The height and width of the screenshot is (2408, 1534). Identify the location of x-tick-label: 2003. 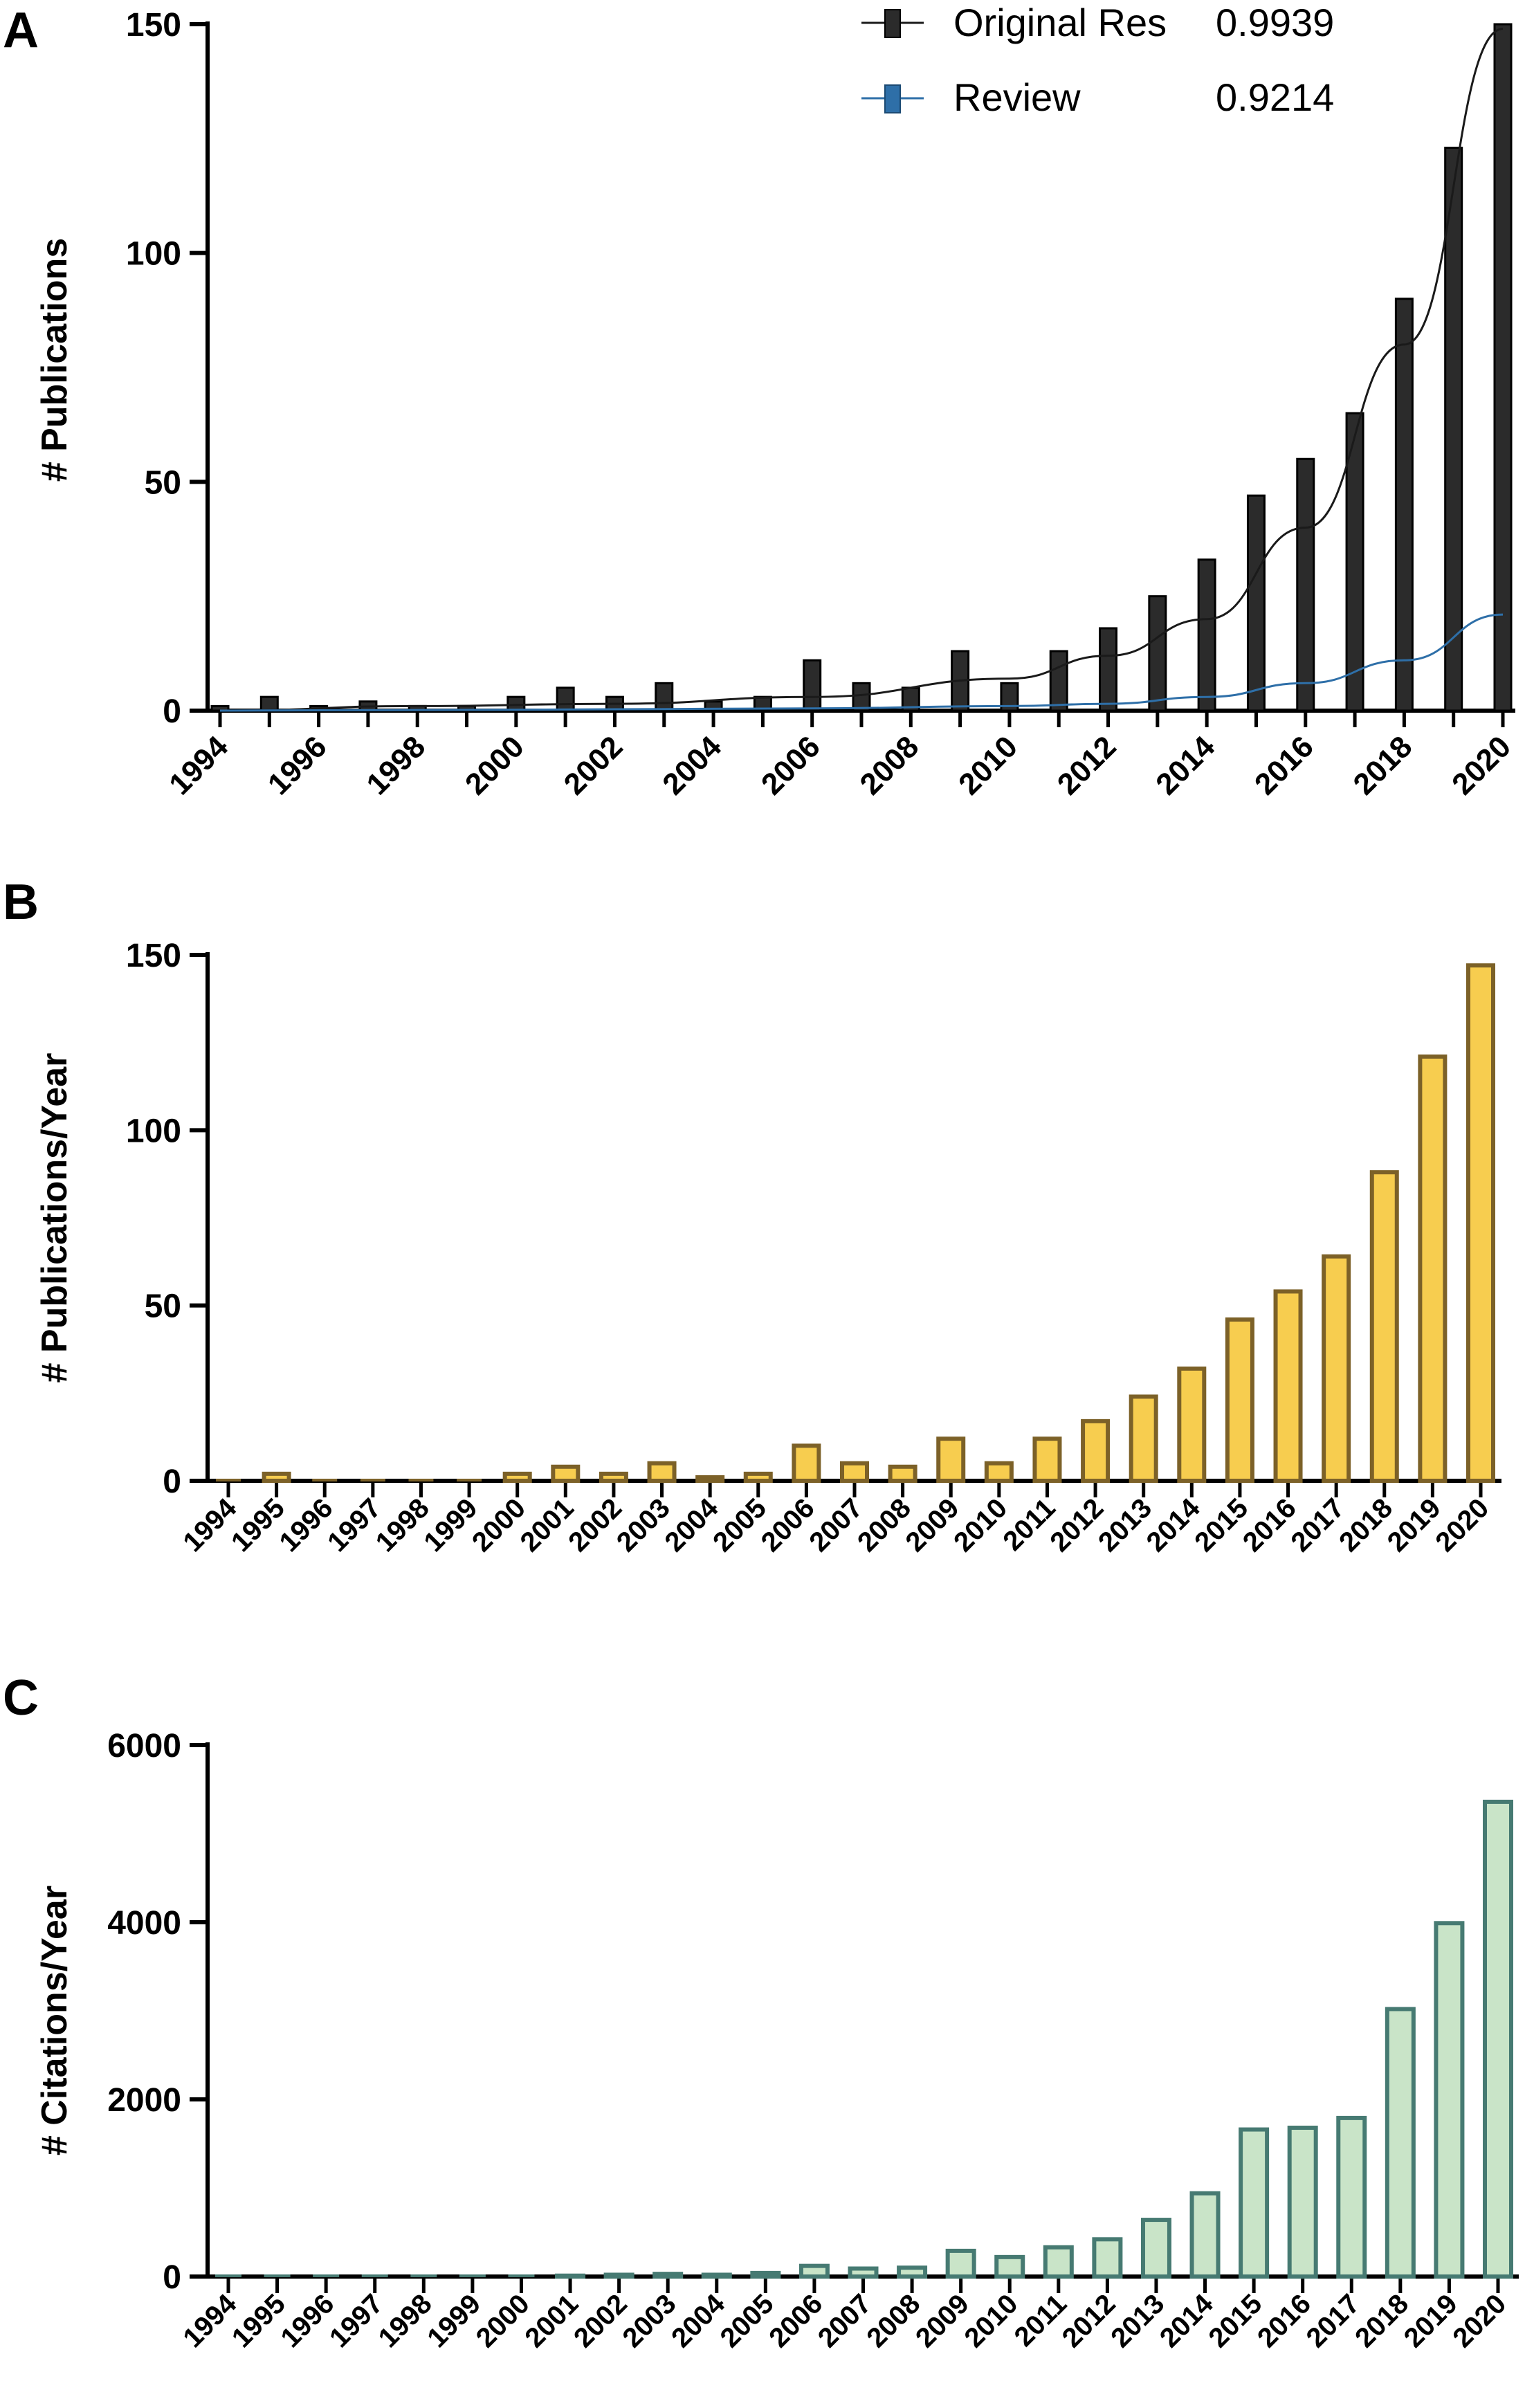
(643, 1525).